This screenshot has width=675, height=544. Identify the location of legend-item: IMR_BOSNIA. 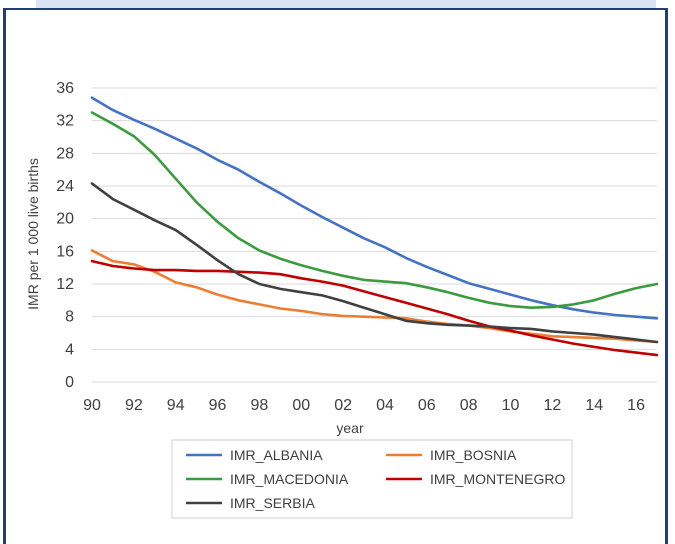
(451, 455).